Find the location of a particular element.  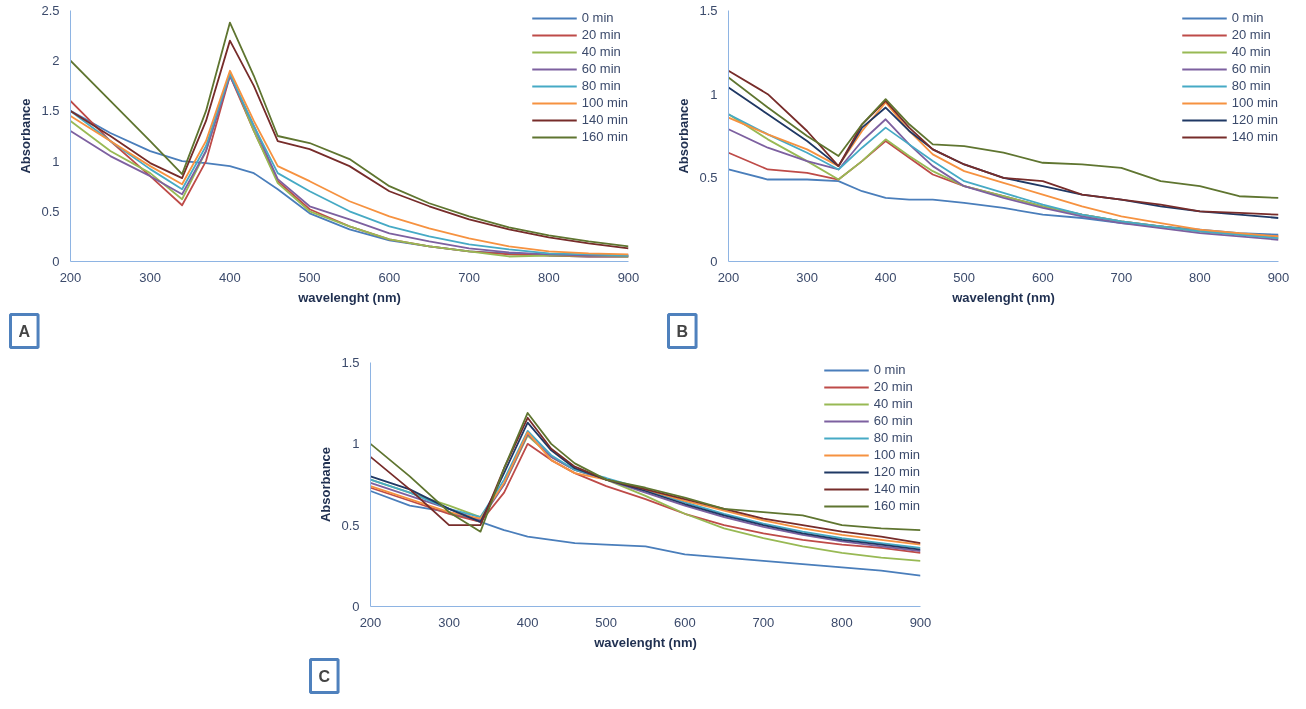

y-tick-label: 2.5 is located at coordinates (50, 10).